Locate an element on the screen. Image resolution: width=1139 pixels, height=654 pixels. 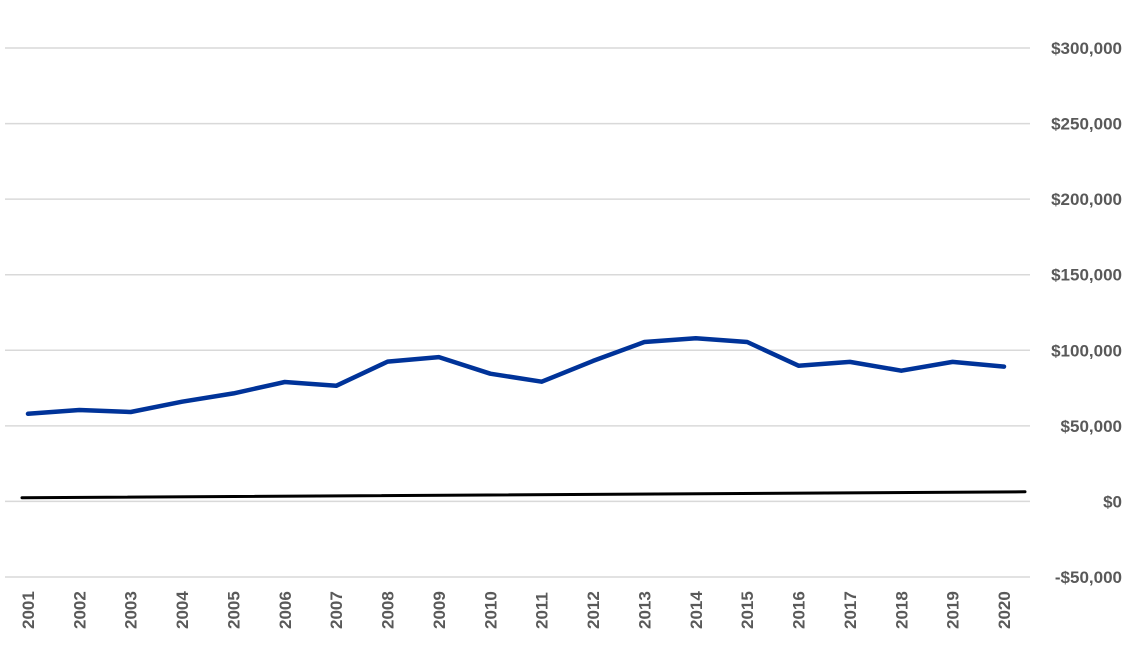
y-tick-label: $300,000 is located at coordinates (1086, 48).